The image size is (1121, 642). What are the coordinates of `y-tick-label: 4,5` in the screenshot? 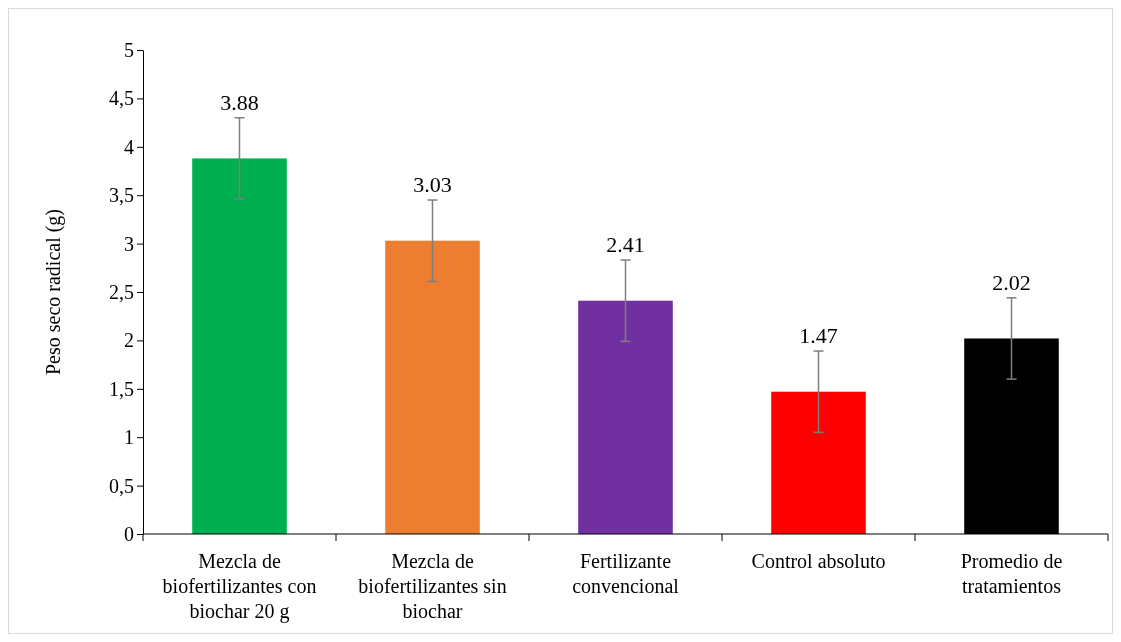 It's located at (121, 98).